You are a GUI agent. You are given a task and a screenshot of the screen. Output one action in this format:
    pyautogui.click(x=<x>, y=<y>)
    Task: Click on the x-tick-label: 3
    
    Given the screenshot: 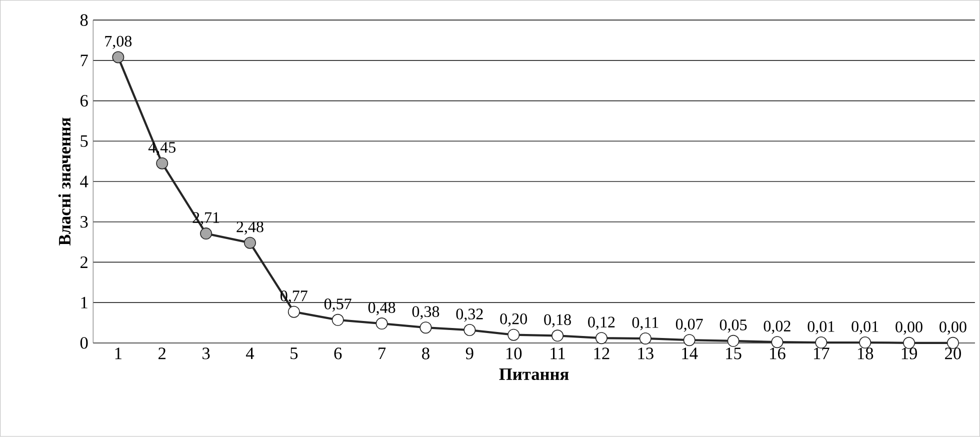 What is the action you would take?
    pyautogui.click(x=206, y=354)
    